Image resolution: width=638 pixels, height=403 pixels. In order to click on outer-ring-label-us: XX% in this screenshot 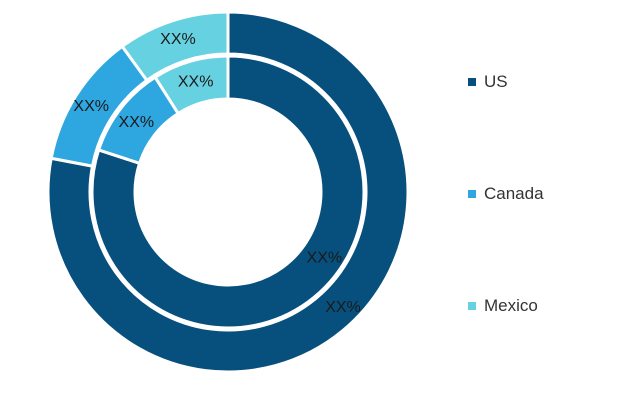, I will do `click(343, 307)`.